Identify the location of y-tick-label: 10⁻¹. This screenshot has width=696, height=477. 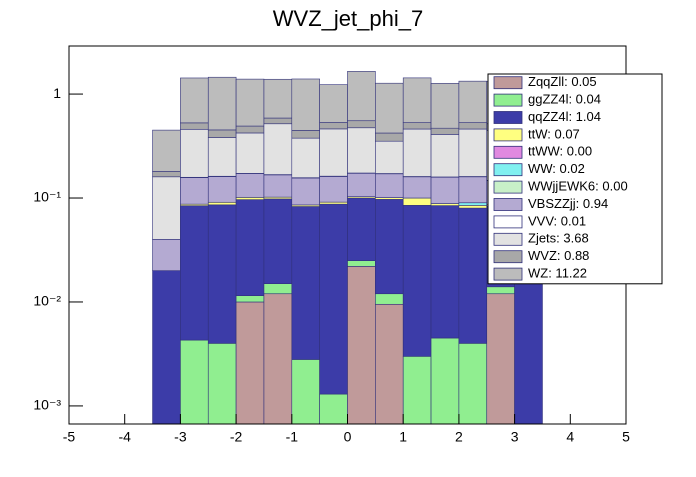
(47, 197).